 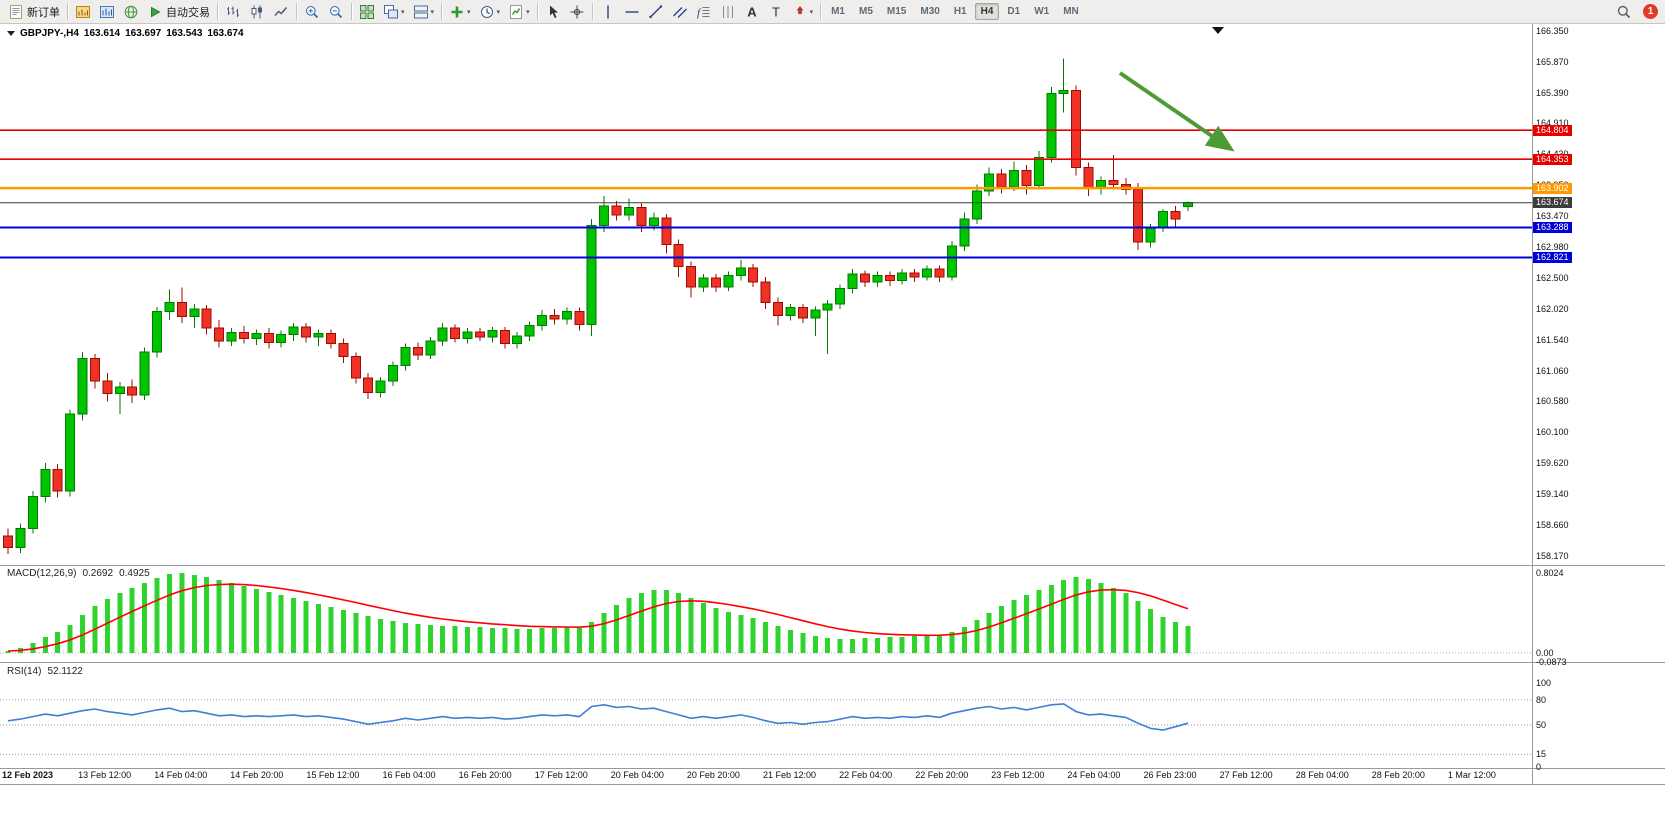 What do you see at coordinates (391, 12) in the screenshot?
I see `cascade-windows-icon` at bounding box center [391, 12].